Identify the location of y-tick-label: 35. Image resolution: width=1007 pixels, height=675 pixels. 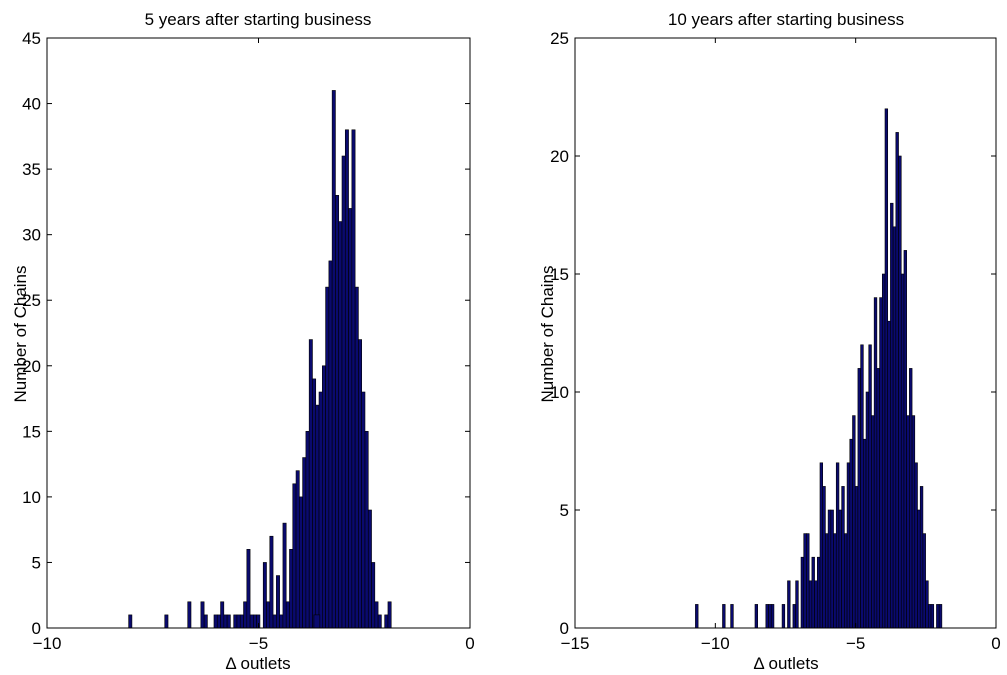
(31, 169).